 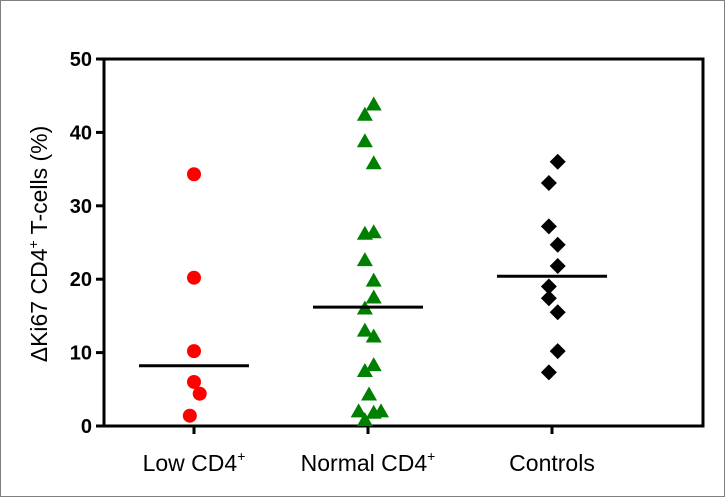 What do you see at coordinates (190, 463) in the screenshot?
I see `x-category-label-text: Low CD4` at bounding box center [190, 463].